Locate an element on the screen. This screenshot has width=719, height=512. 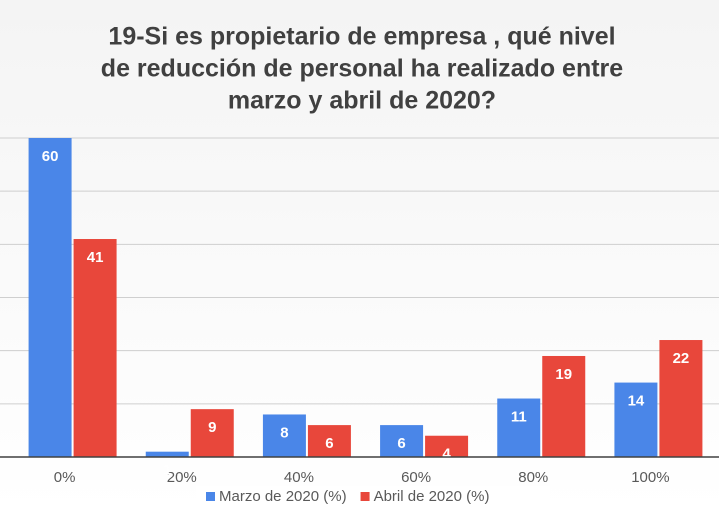
data-label: 4 is located at coordinates (446, 454).